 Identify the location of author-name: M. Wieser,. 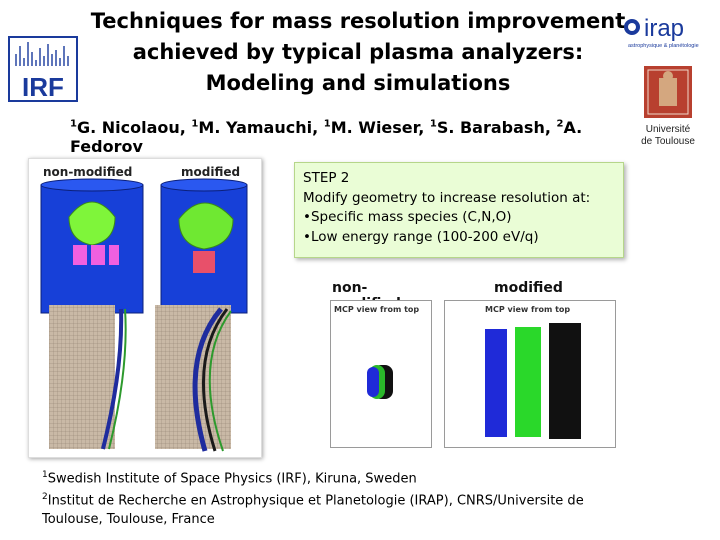
(380, 127).